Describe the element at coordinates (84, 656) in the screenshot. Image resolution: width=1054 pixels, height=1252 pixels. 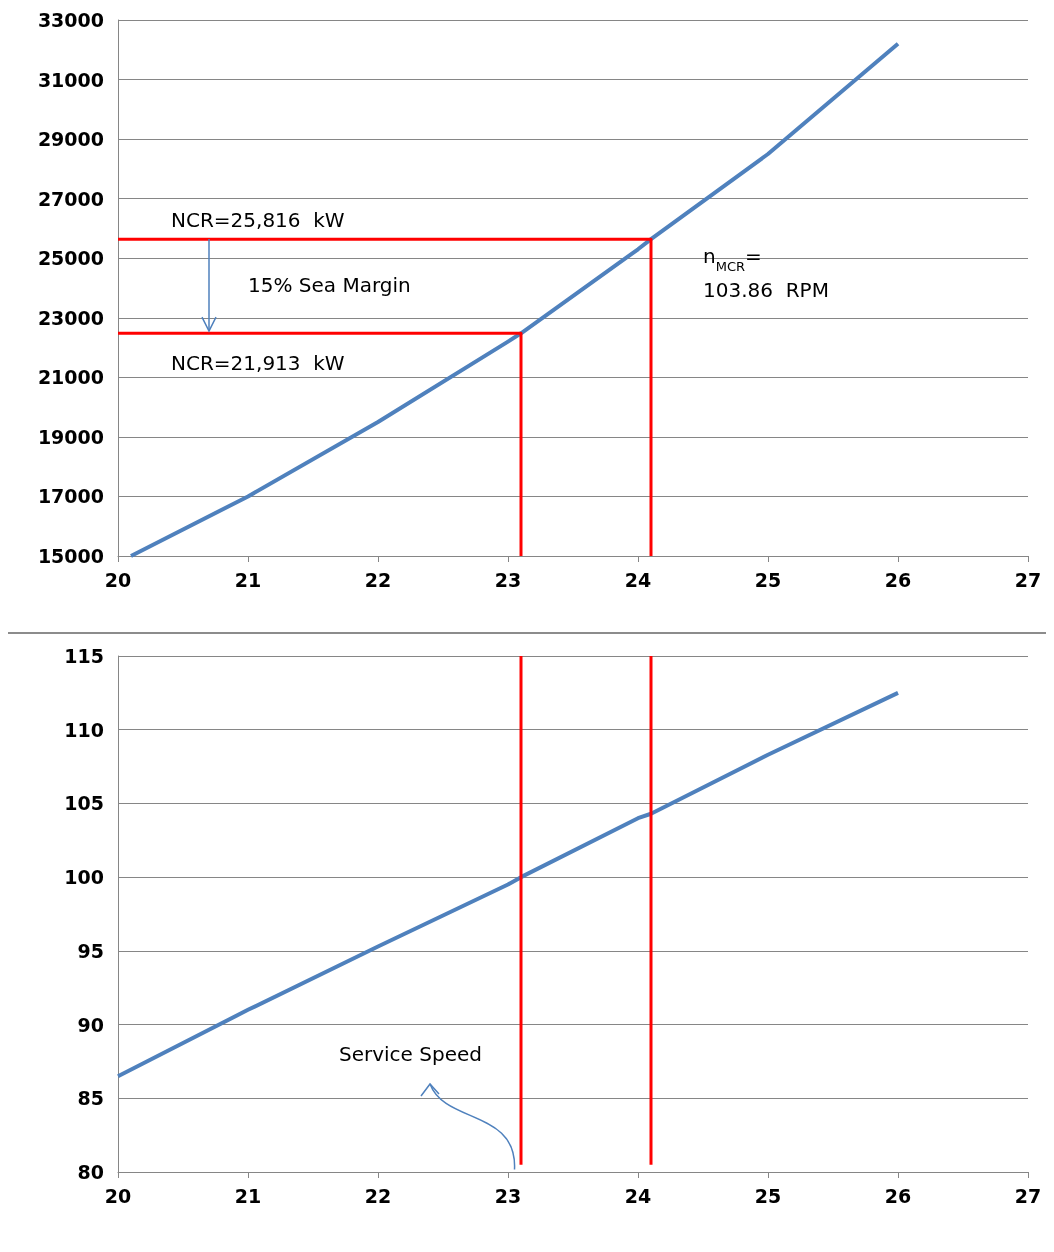
I see `y-tick-label: 115` at that location.